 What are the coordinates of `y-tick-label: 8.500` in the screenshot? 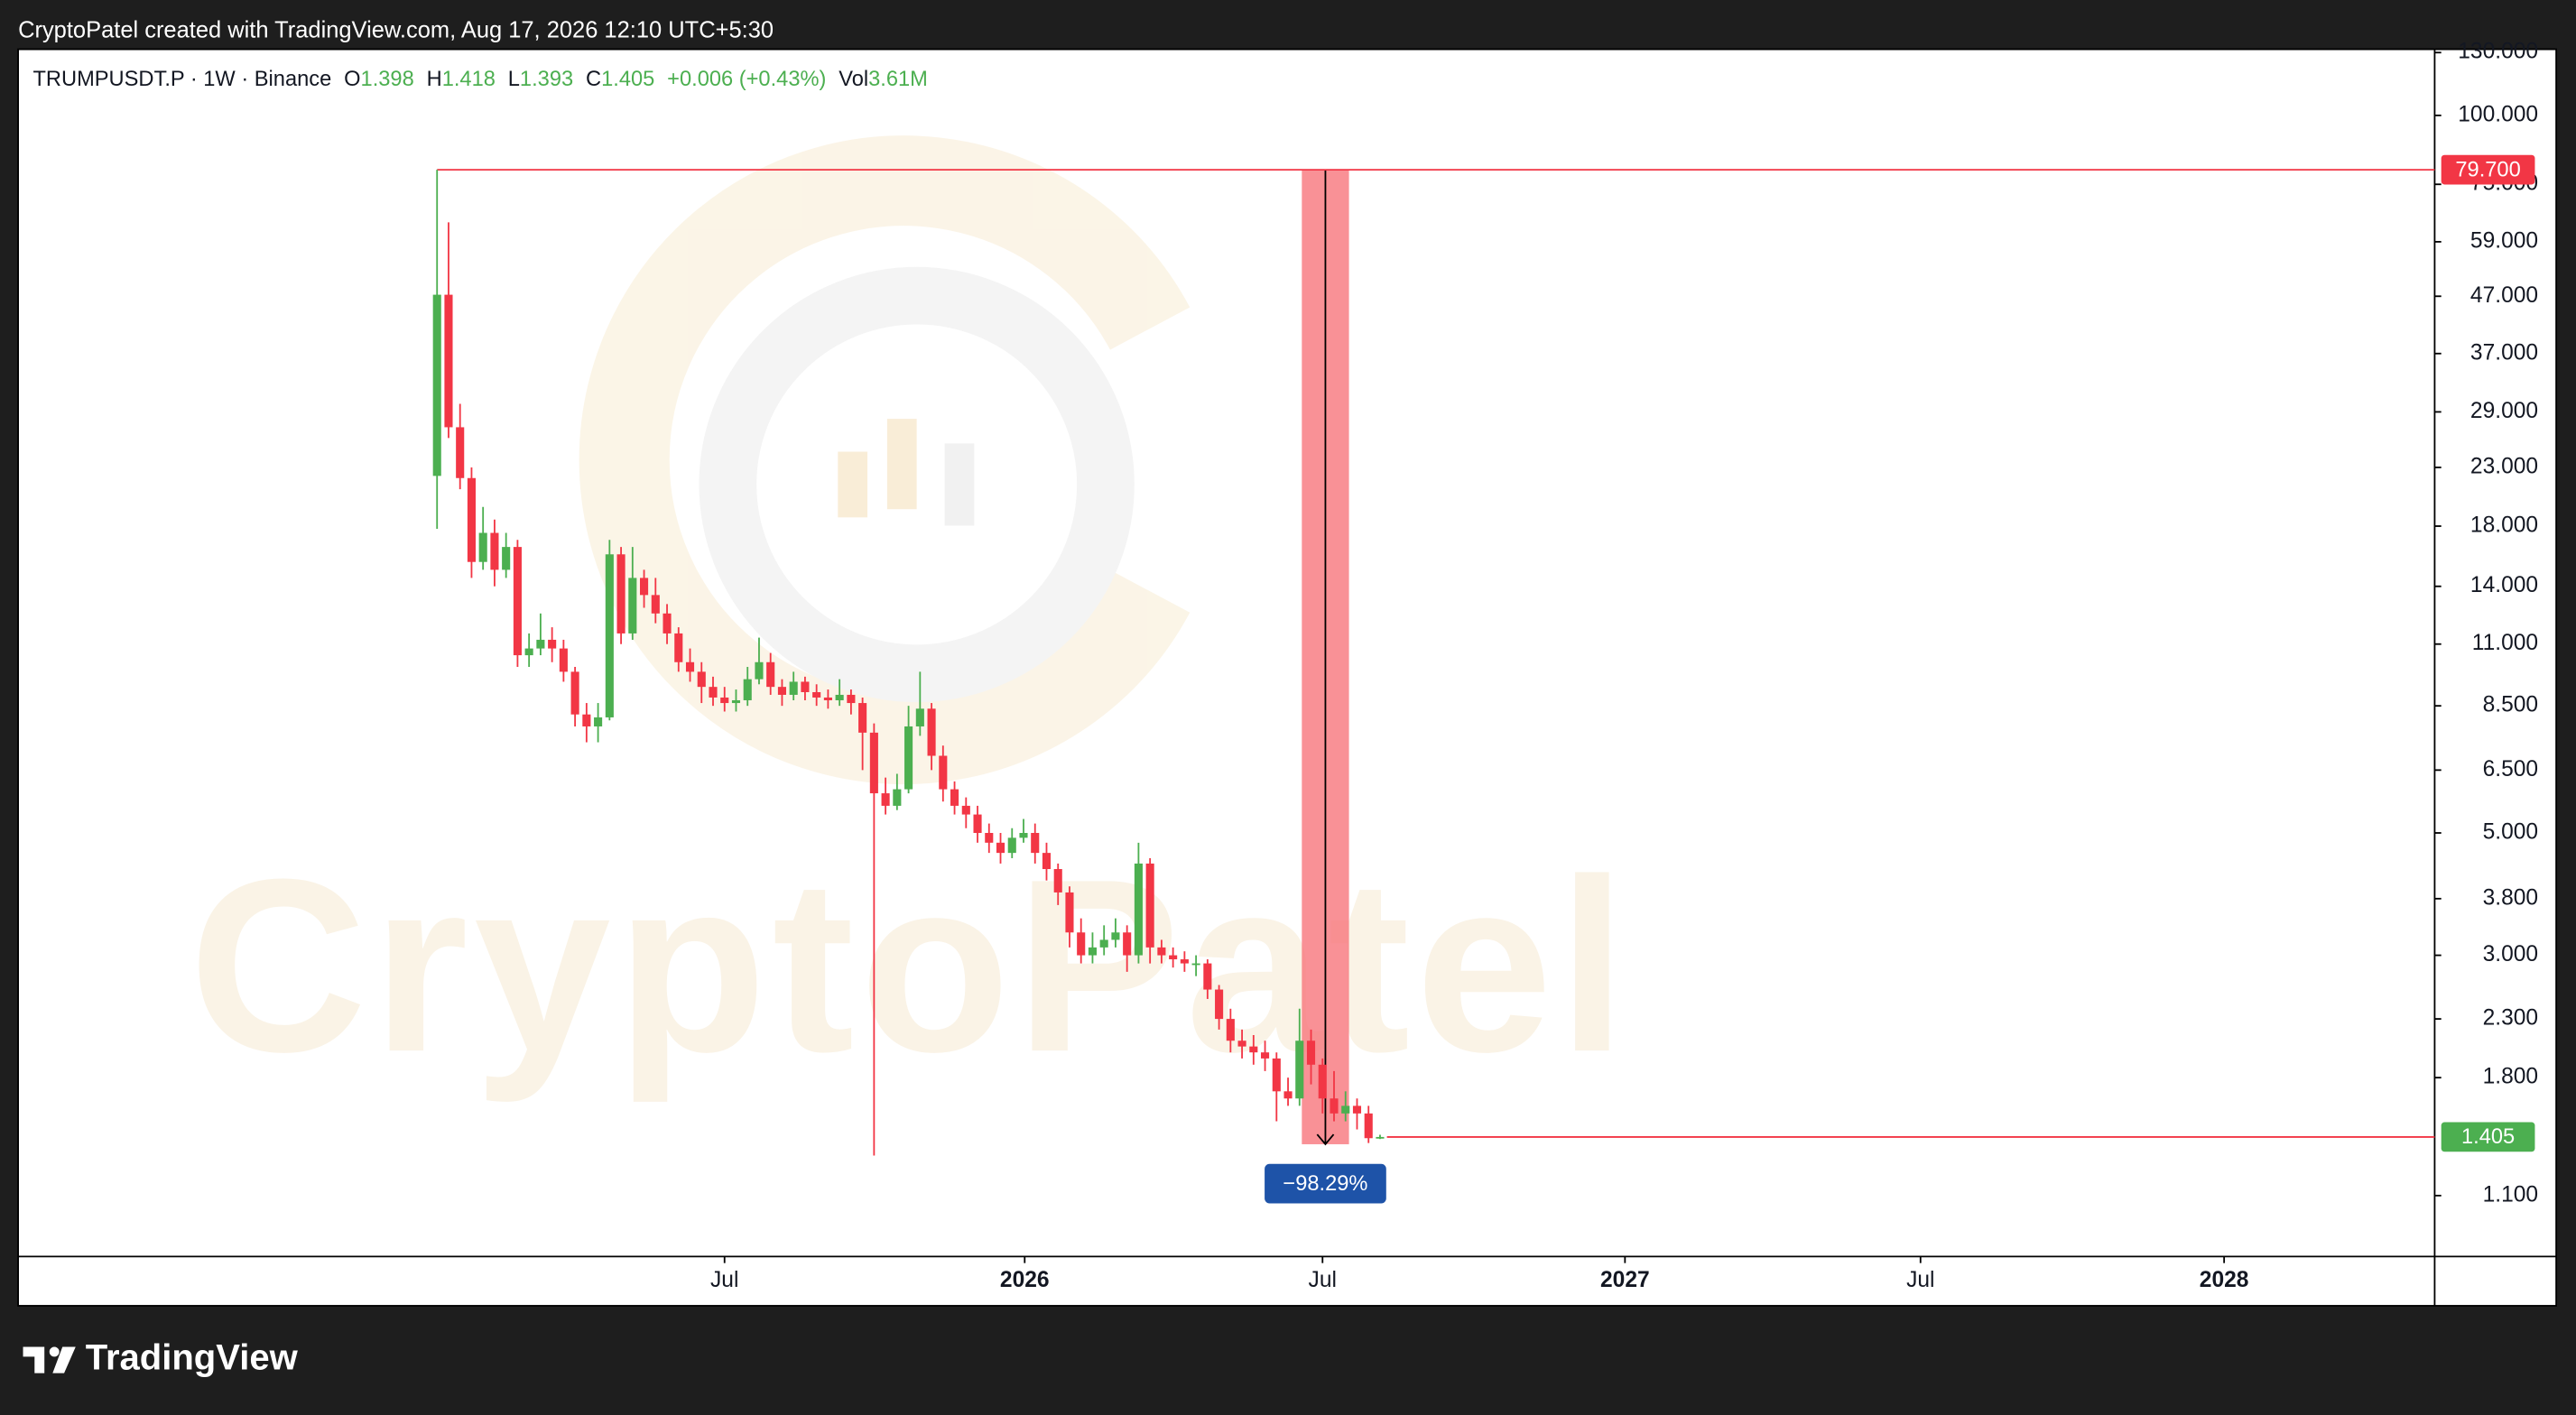 It's located at (2510, 705).